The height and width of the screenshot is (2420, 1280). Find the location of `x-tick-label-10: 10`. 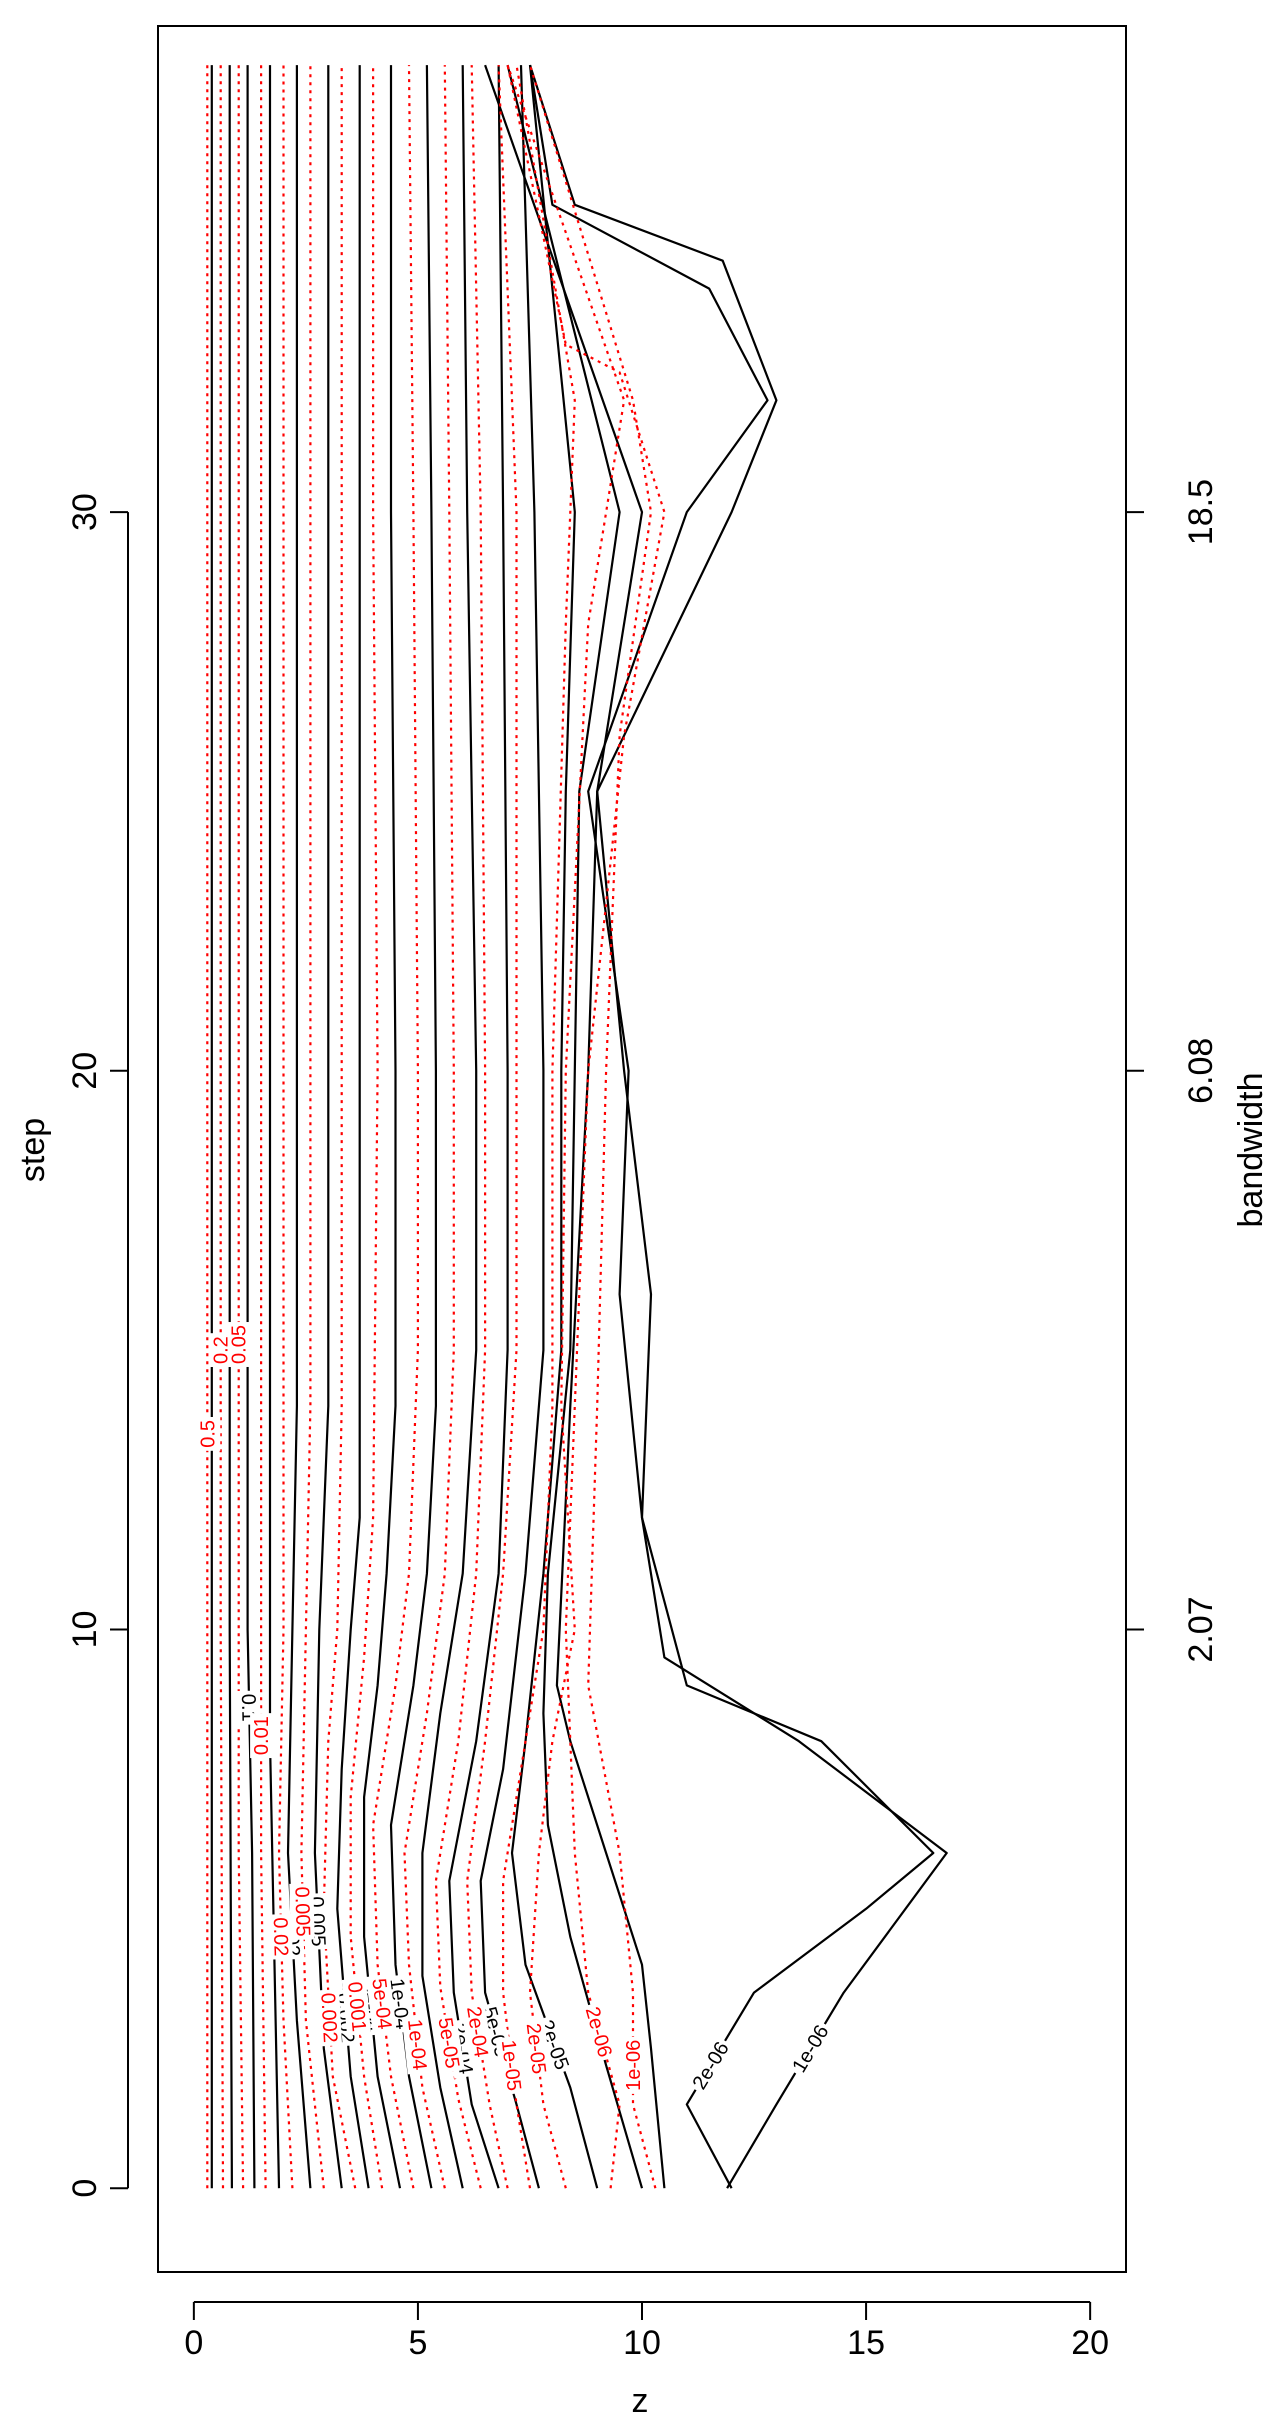

x-tick-label-10: 10 is located at coordinates (642, 2343).